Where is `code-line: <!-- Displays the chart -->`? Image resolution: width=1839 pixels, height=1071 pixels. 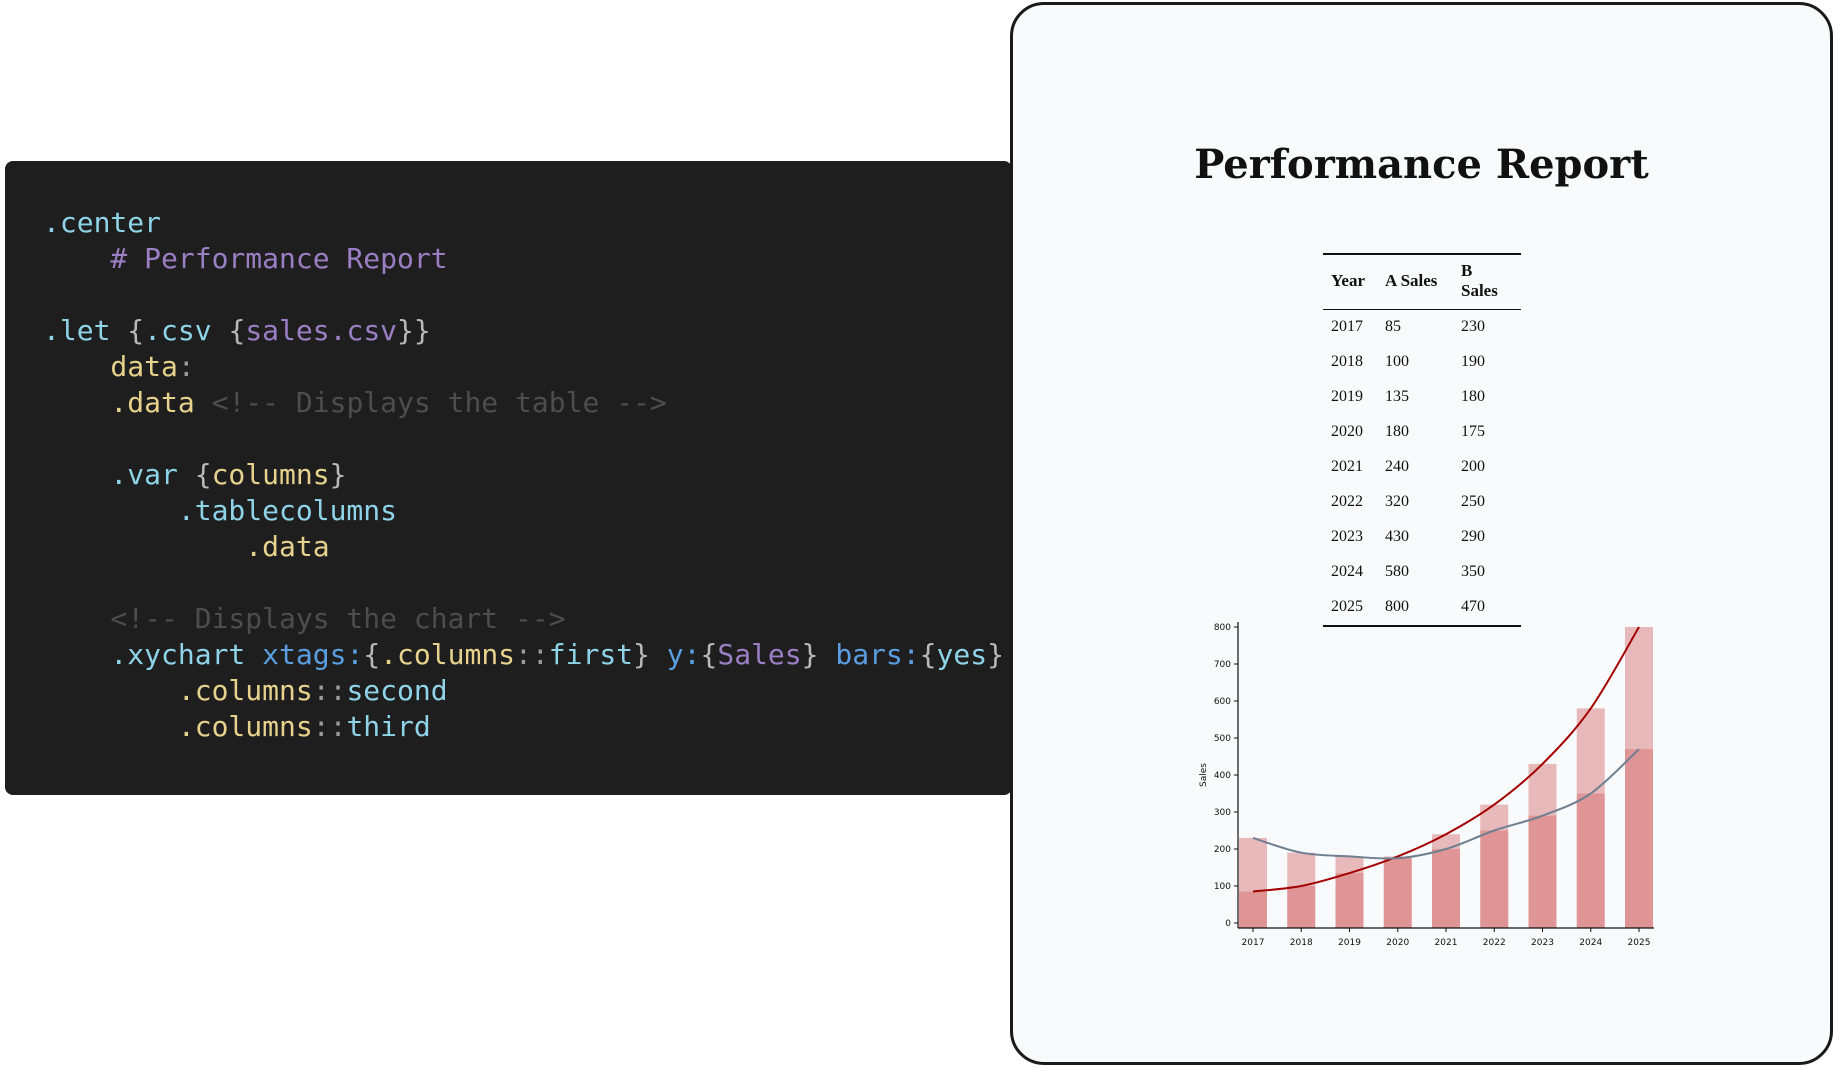
code-line: <!-- Displays the chart --> is located at coordinates (523, 619).